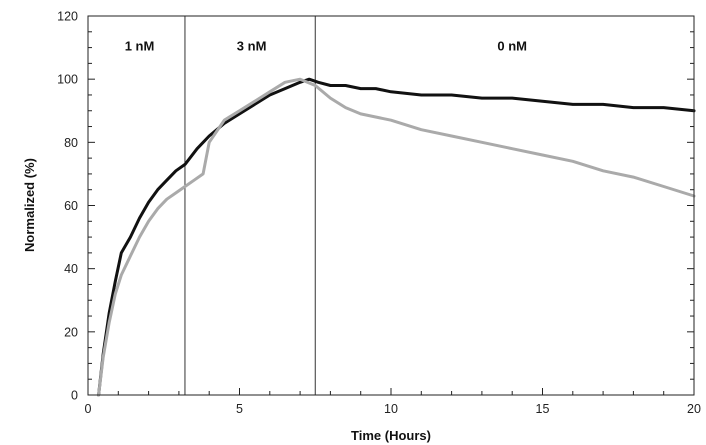  I want to click on x-tick-label: 10, so click(391, 409).